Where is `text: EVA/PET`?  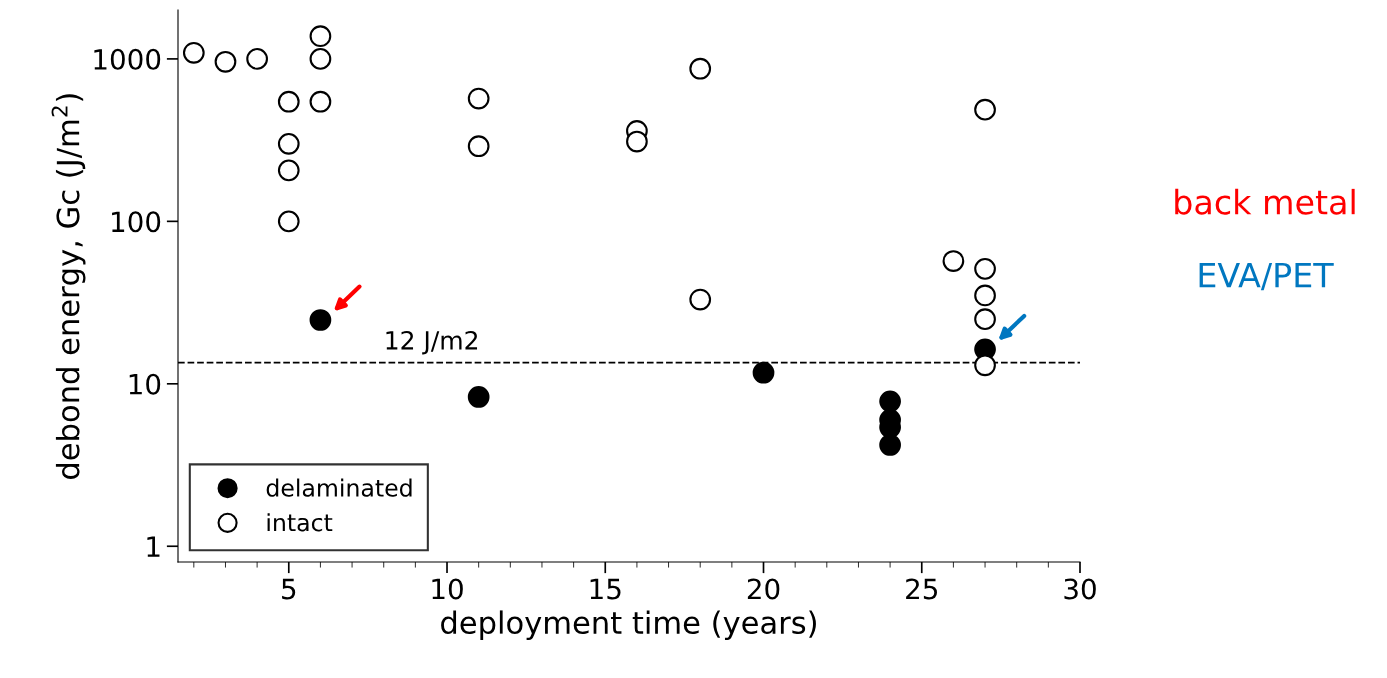 text: EVA/PET is located at coordinates (1266, 276).